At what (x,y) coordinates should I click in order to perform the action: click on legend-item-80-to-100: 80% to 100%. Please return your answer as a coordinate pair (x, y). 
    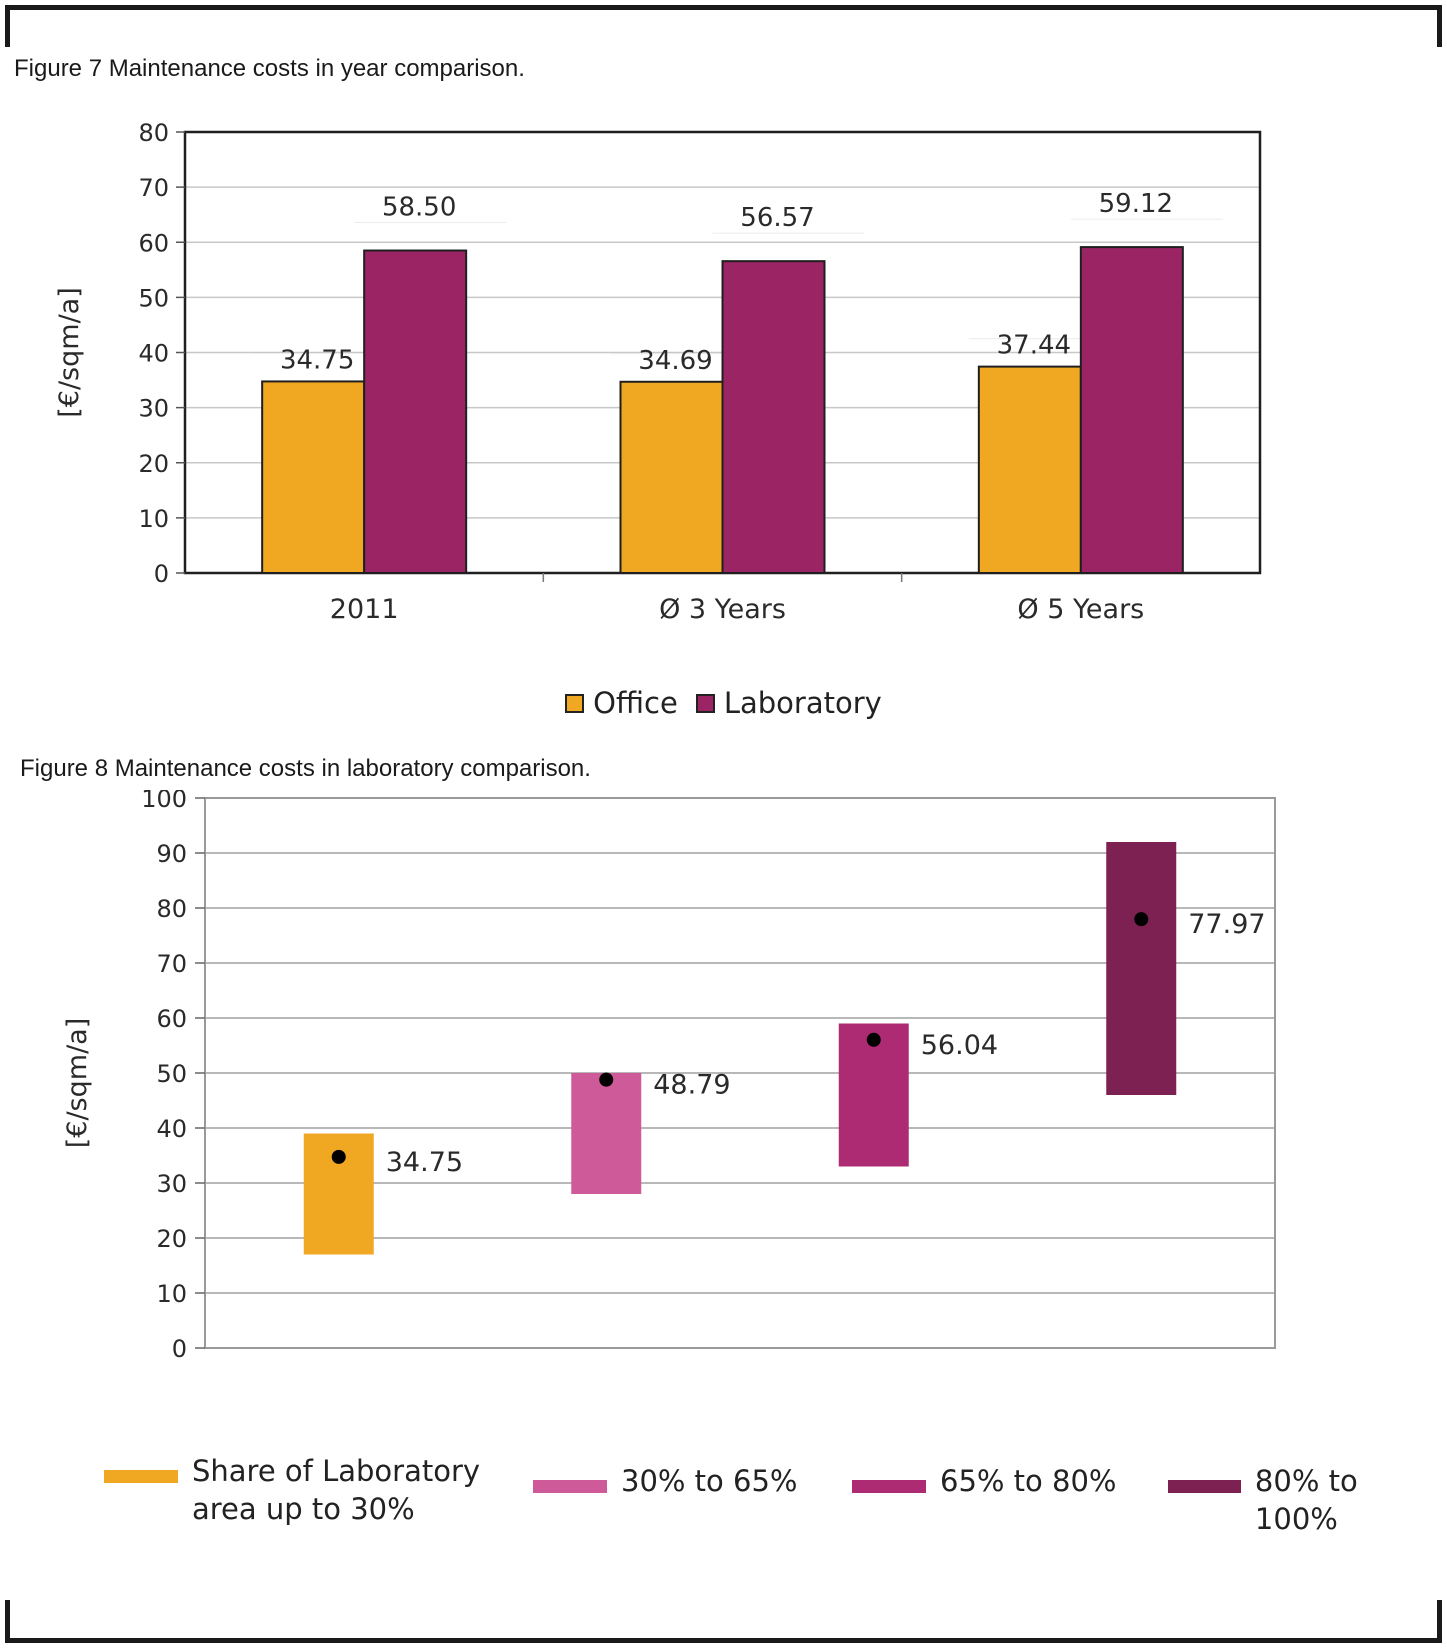
    Looking at the image, I should click on (1307, 1500).